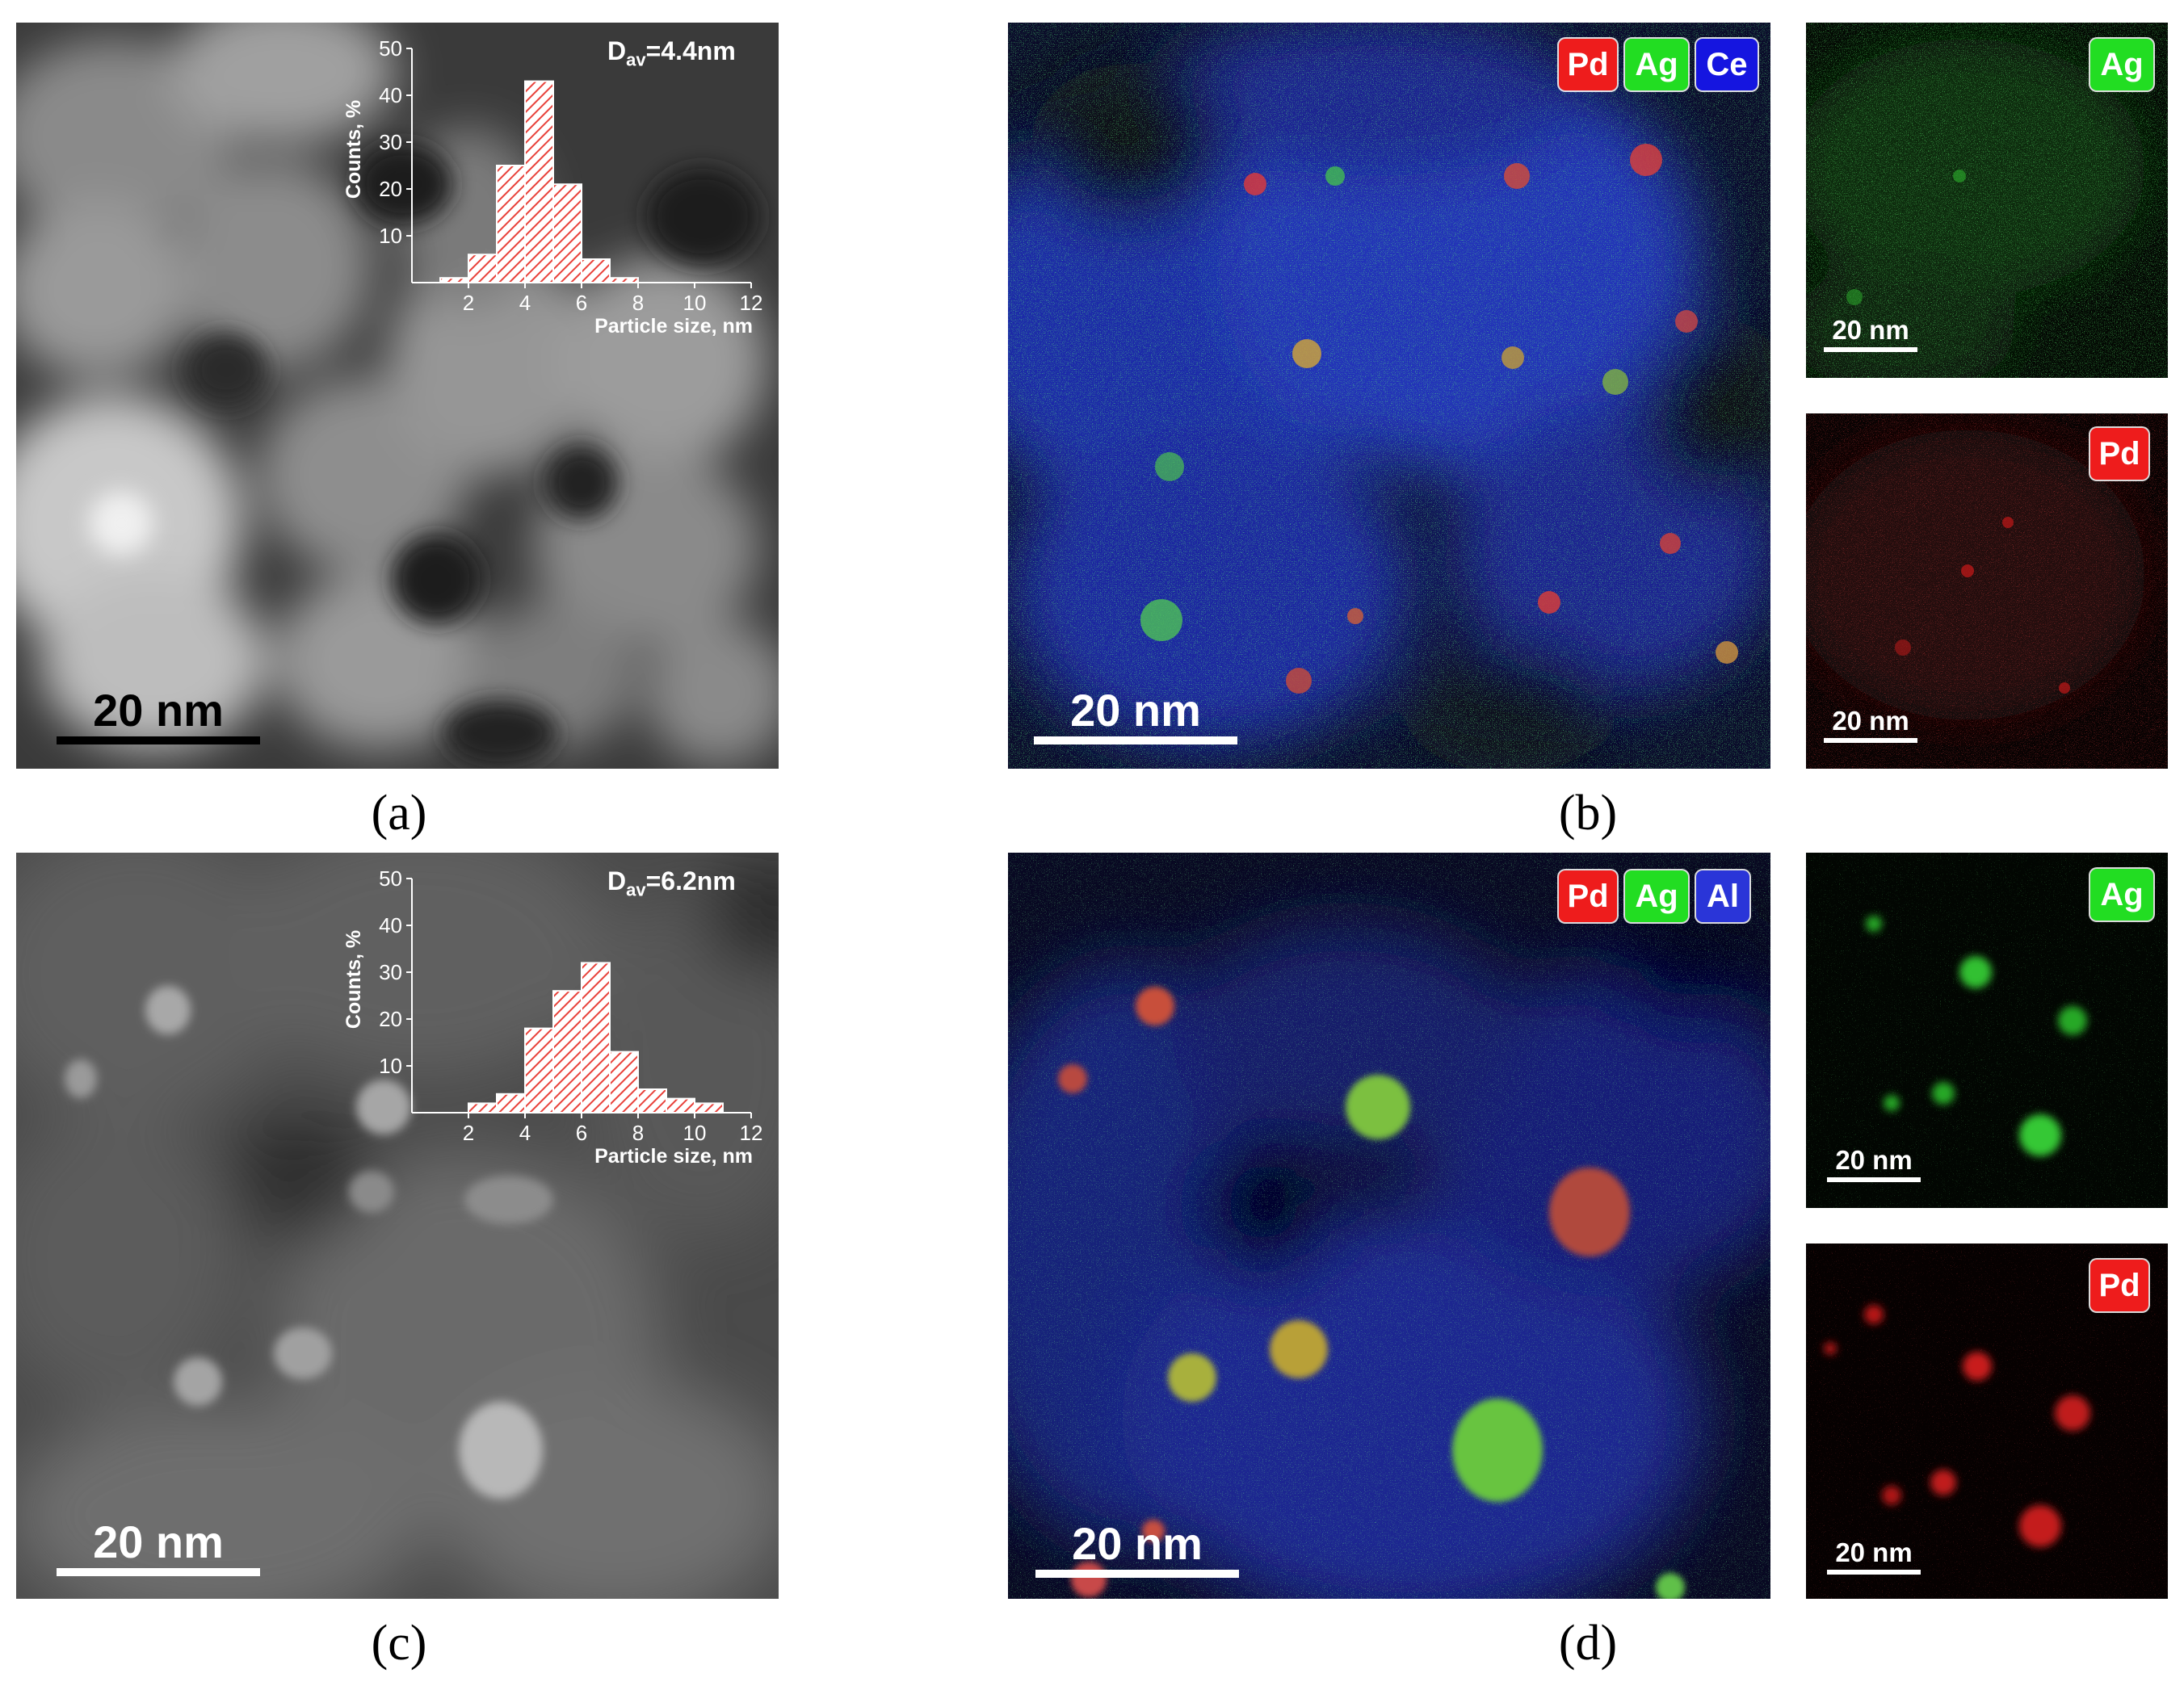 This screenshot has width=2184, height=1686. I want to click on element-tag-ag-b-side: Ag, so click(2121, 64).